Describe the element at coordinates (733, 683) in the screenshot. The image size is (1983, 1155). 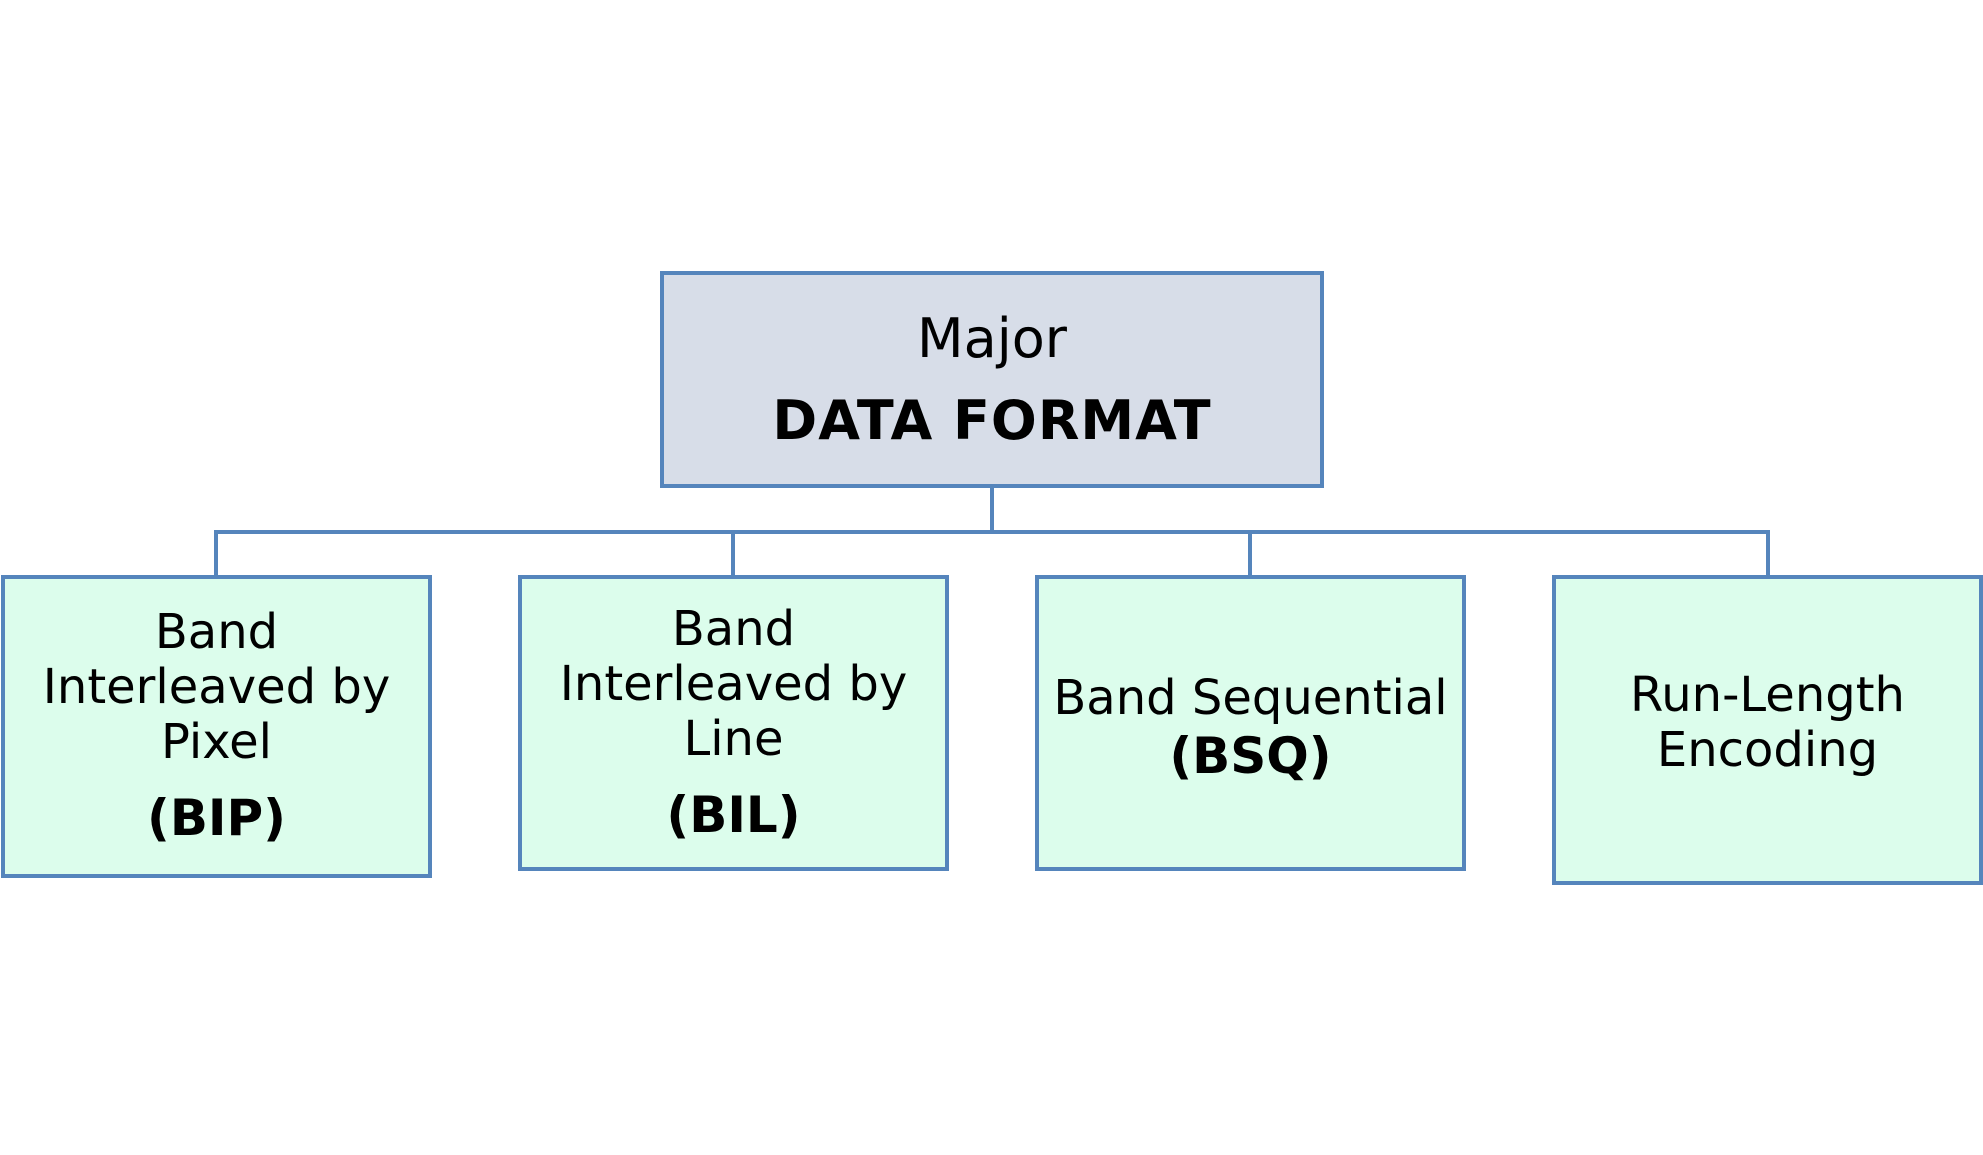
I see `child-label-bil: Band Interleaved by Line` at that location.